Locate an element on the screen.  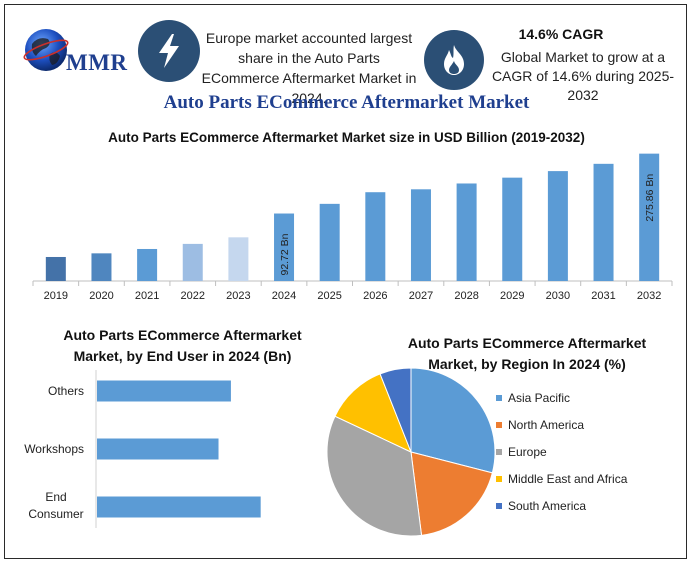
x-tick-label: 2029 is located at coordinates (512, 296).